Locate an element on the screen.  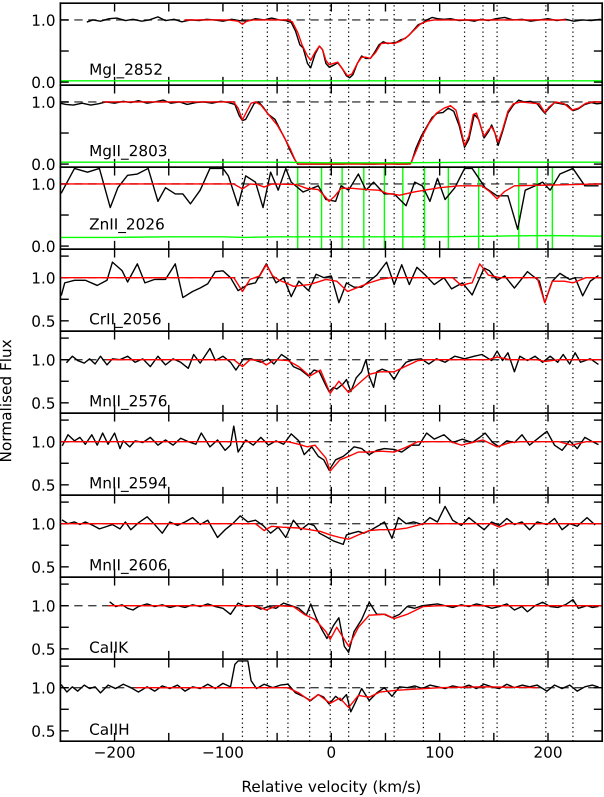
annotation: MnII_2576 is located at coordinates (128, 402).